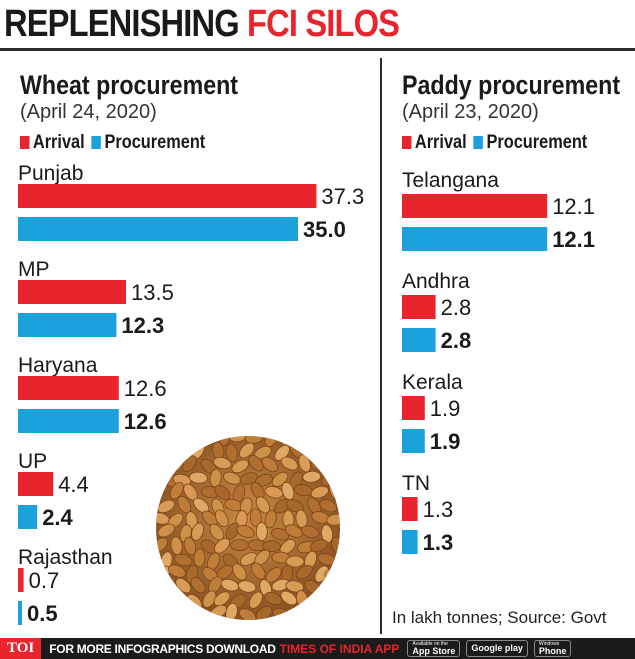  Describe the element at coordinates (413, 441) in the screenshot. I see `procurement-bar-kerala` at that location.